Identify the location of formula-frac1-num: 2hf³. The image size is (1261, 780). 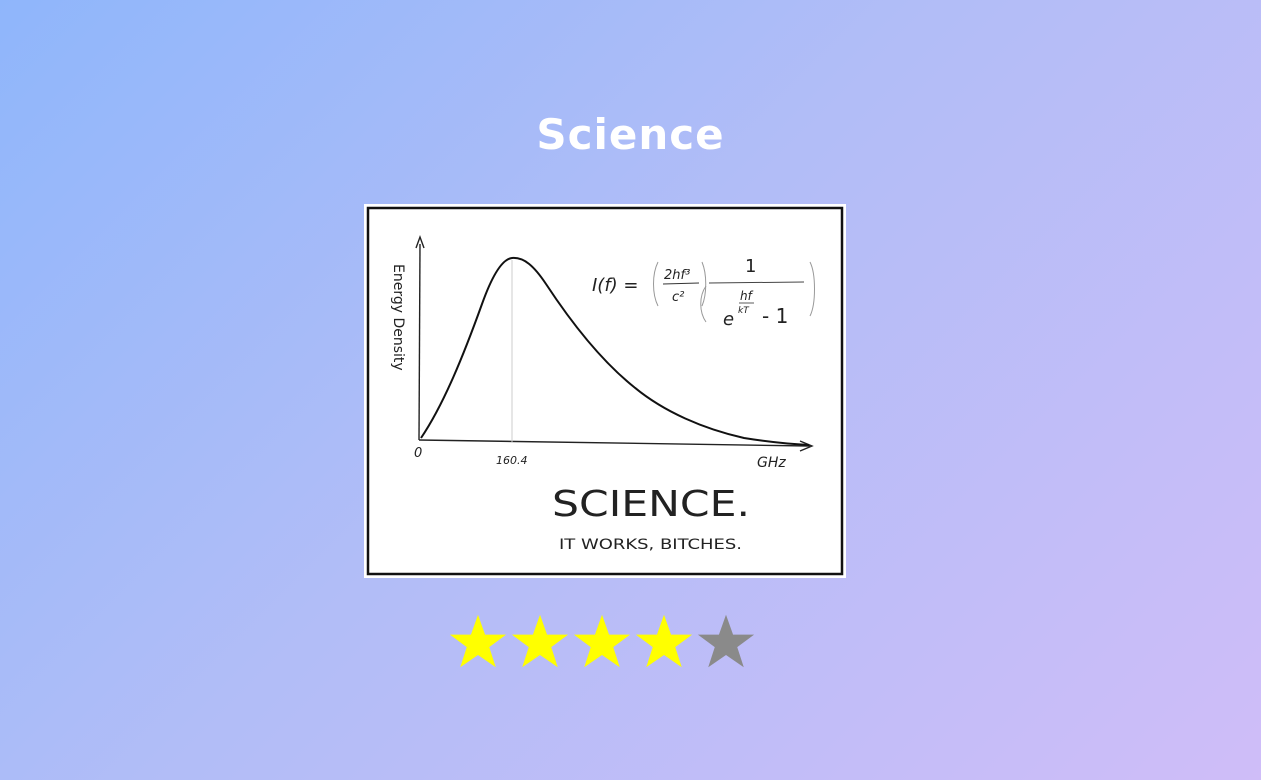
(677, 275).